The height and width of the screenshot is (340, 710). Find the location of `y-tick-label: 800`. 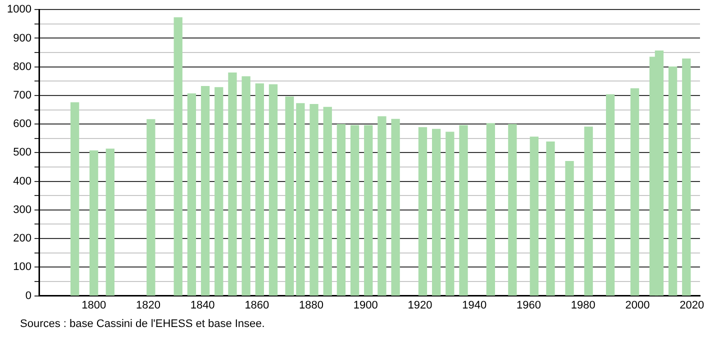

y-tick-label: 800 is located at coordinates (22, 66).